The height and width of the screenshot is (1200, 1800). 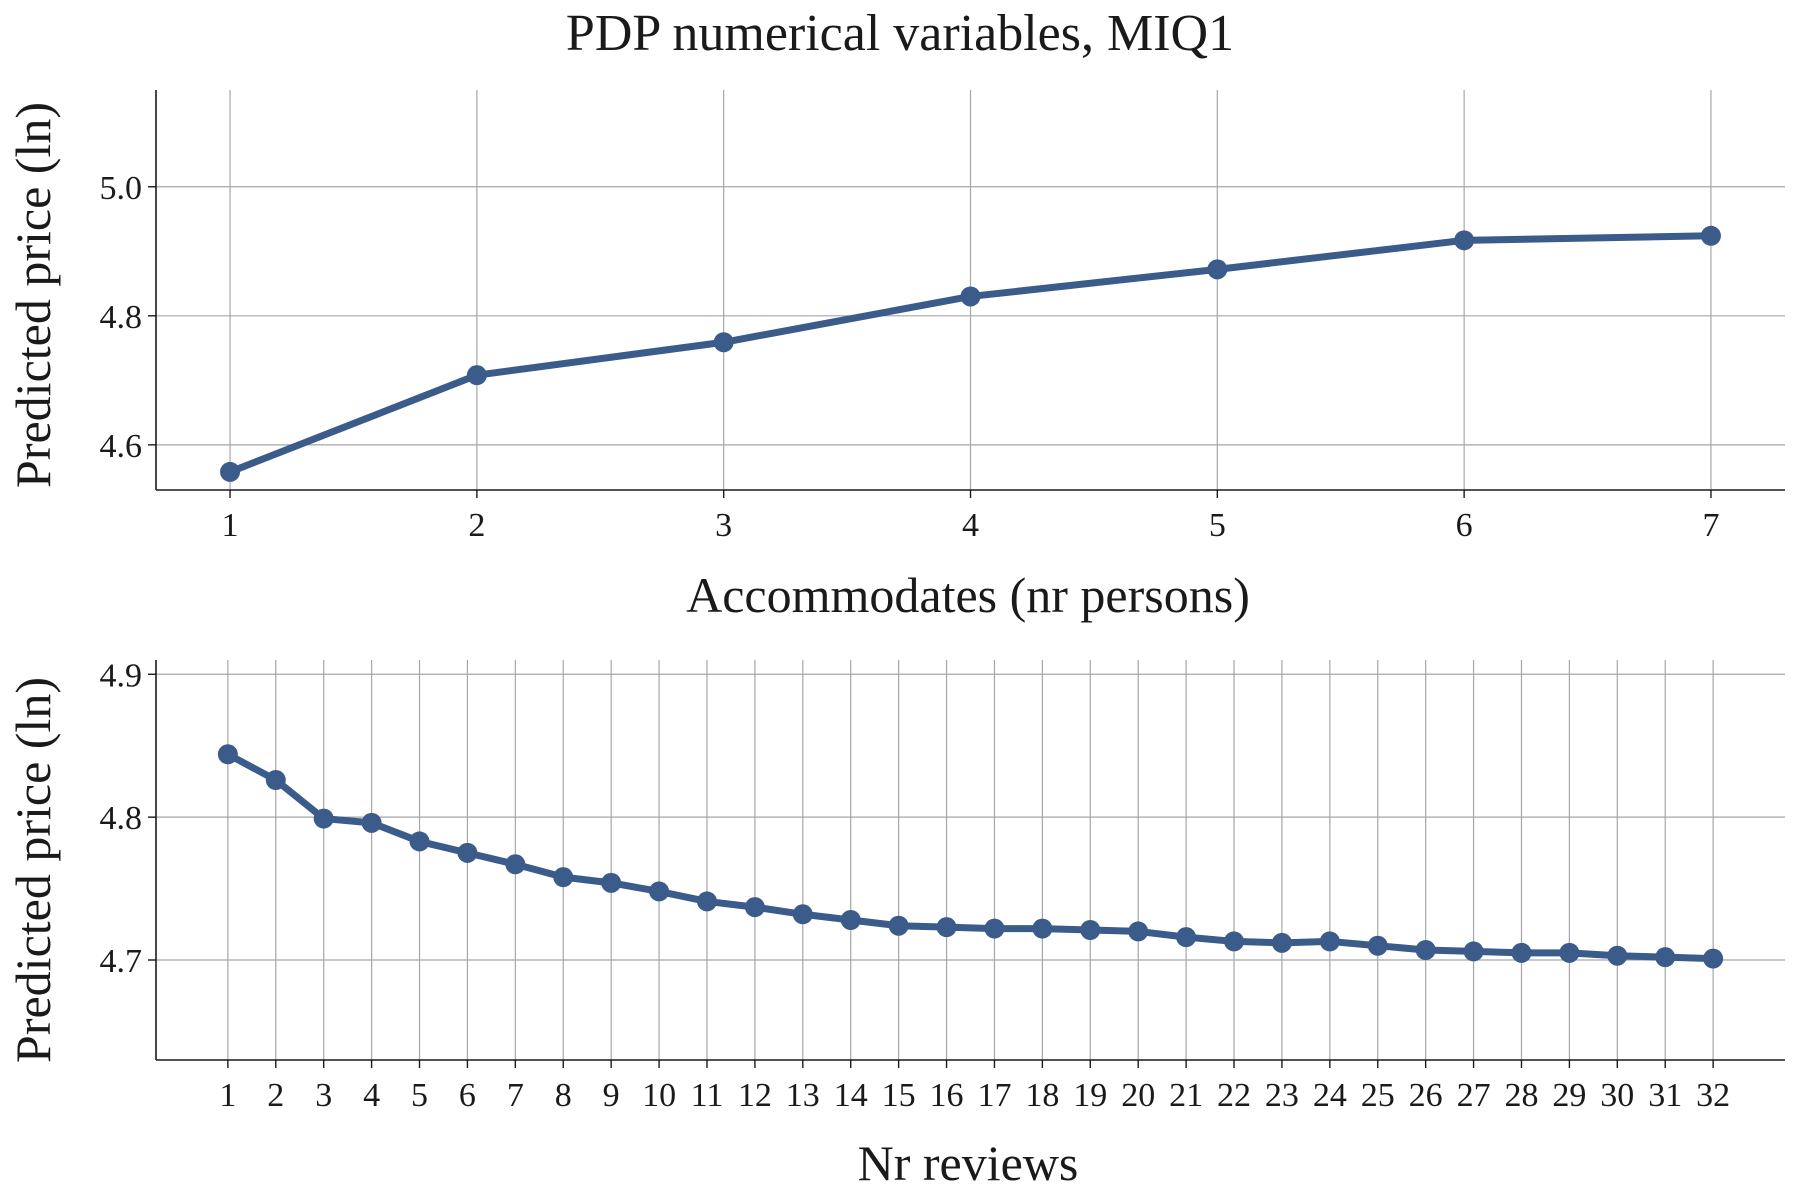 What do you see at coordinates (563, 1095) in the screenshot?
I see `x-tick-label: 8` at bounding box center [563, 1095].